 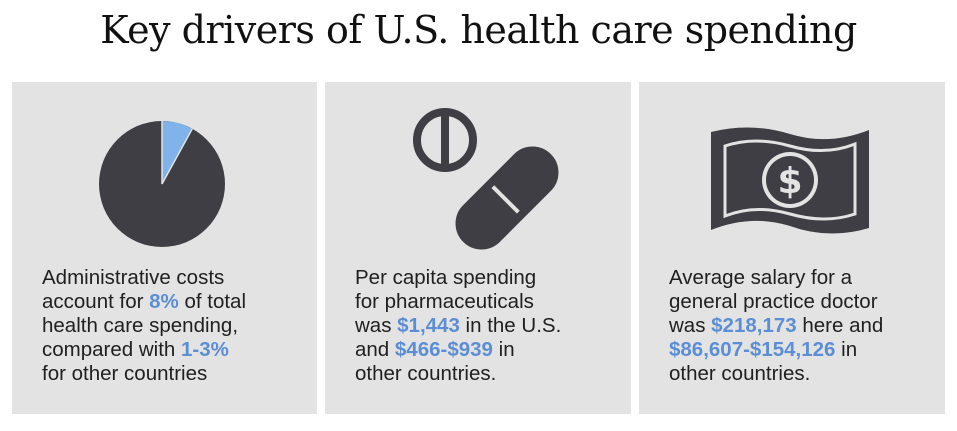 What do you see at coordinates (112, 349) in the screenshot?
I see `caption-text: compared with` at bounding box center [112, 349].